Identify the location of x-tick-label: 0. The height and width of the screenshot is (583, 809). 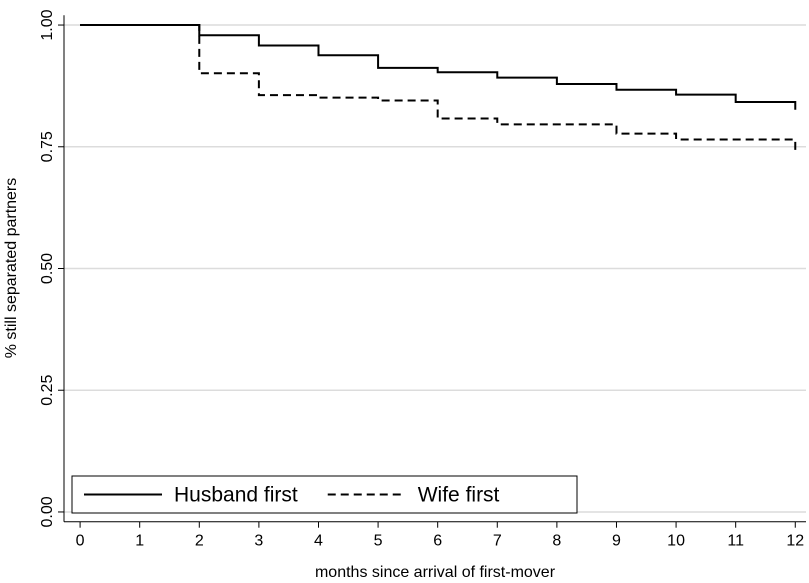
(80, 541).